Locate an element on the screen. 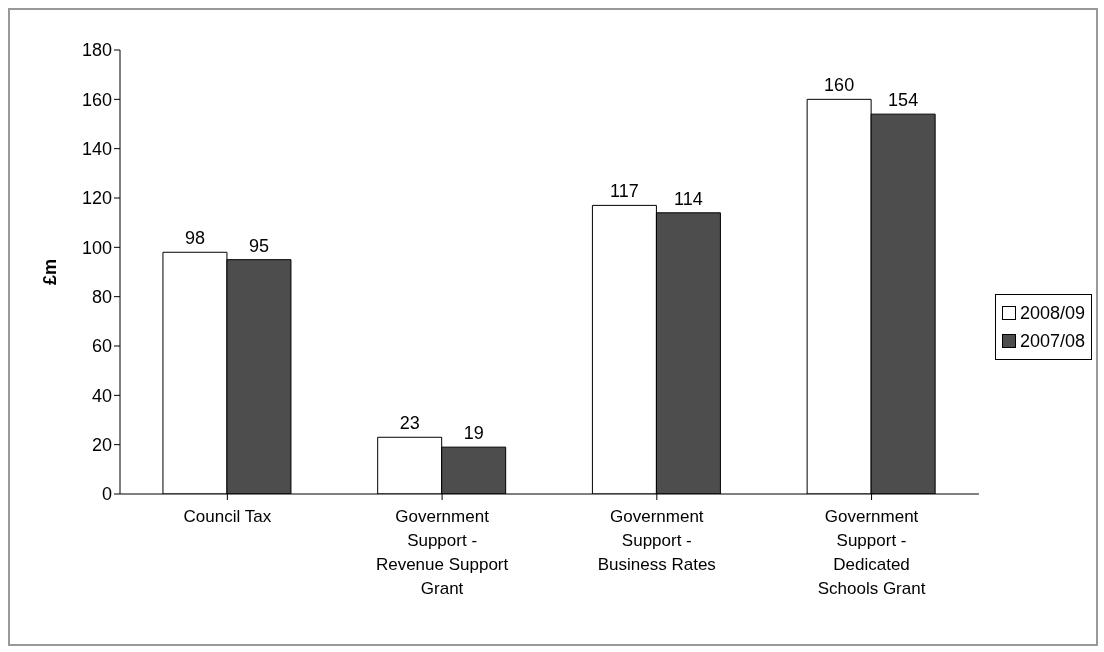 The width and height of the screenshot is (1104, 652). y-tick-label: 0 is located at coordinates (106, 494).